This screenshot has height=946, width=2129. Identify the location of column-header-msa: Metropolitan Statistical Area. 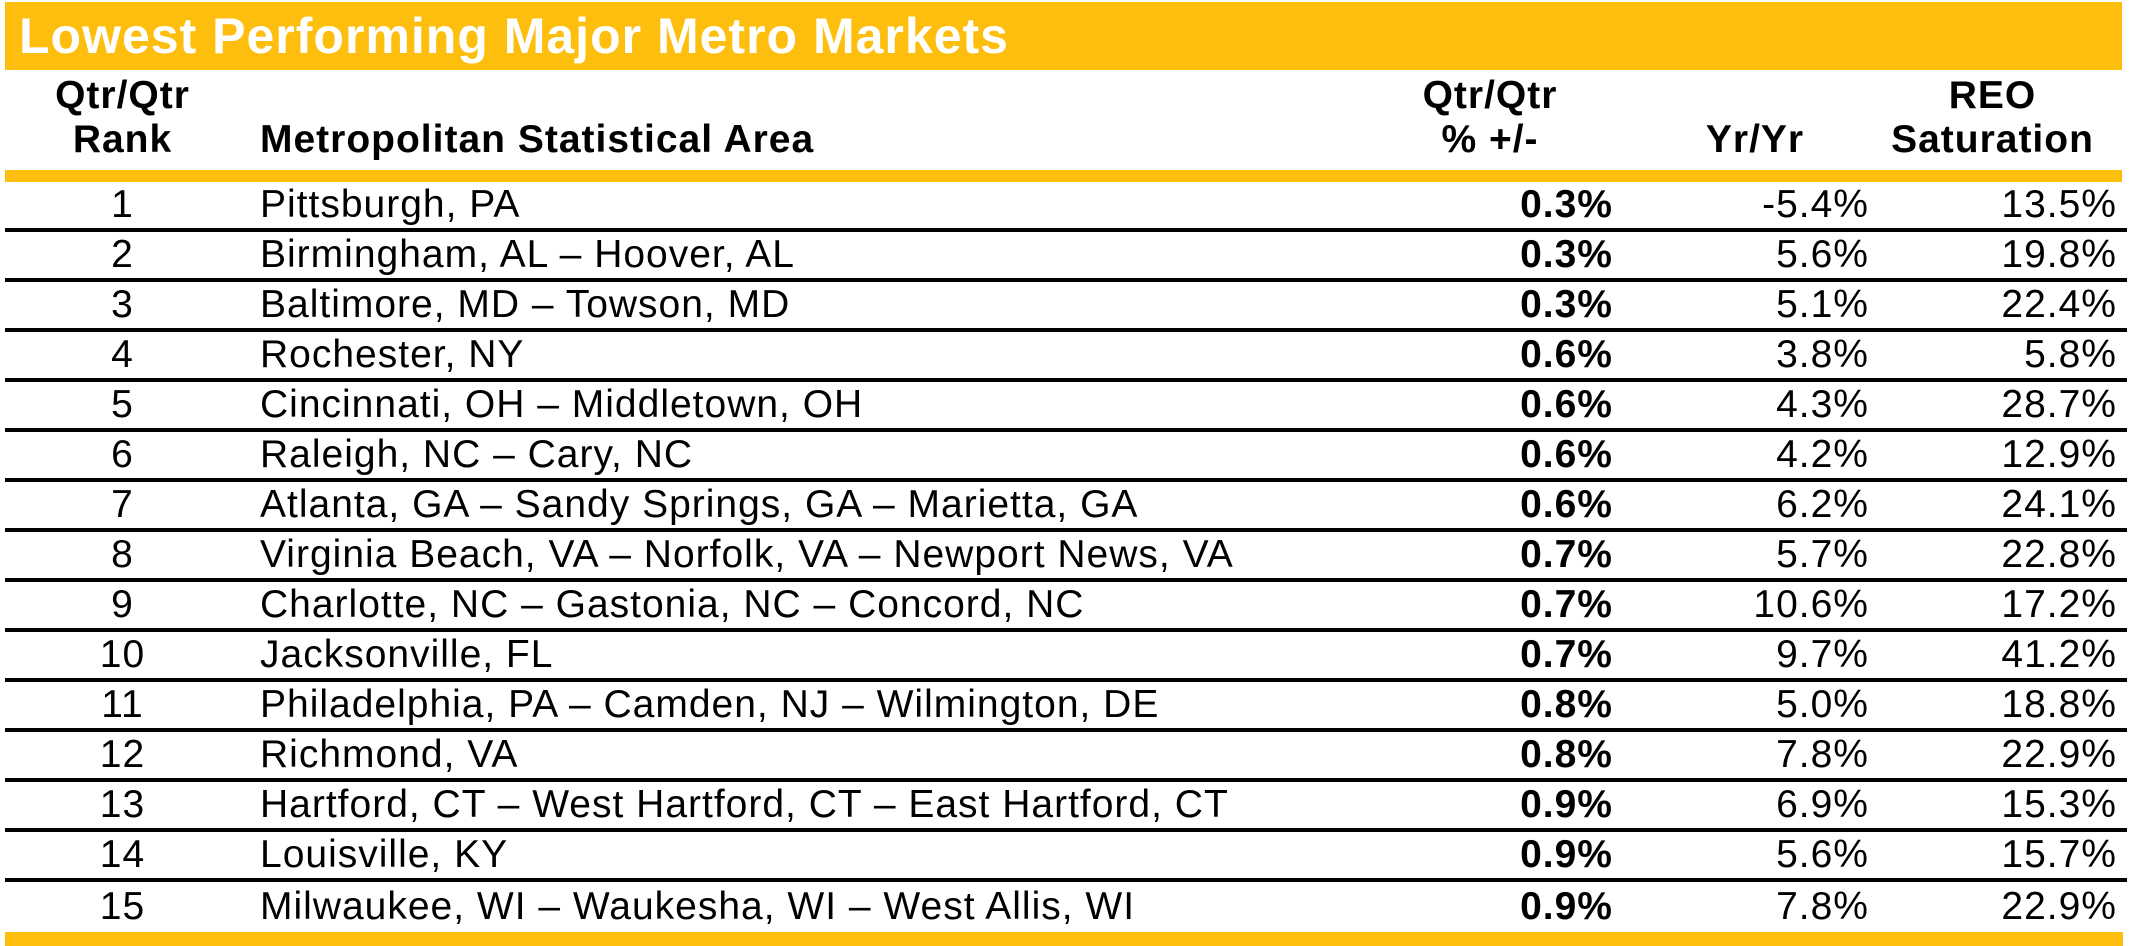
(785, 120).